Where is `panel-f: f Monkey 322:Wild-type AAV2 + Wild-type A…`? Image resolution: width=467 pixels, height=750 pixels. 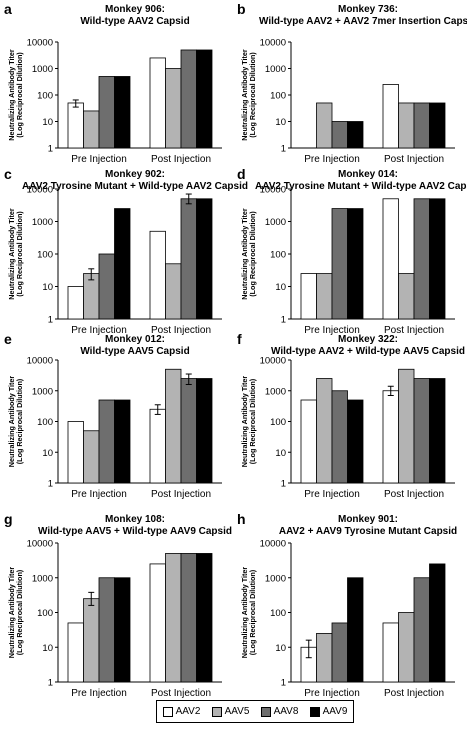 panel-f: f Monkey 322:Wild-type AAV2 + Wild-type A… is located at coordinates (351, 415).